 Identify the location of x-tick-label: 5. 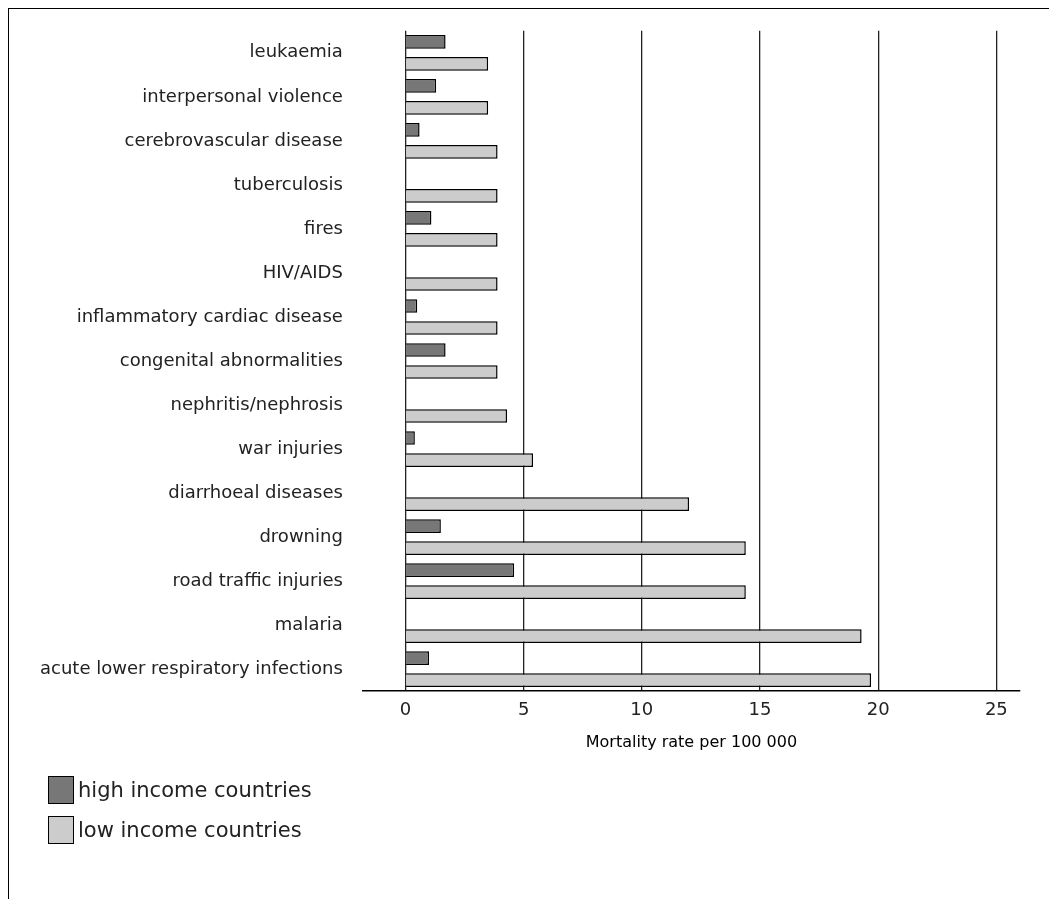
(523, 708).